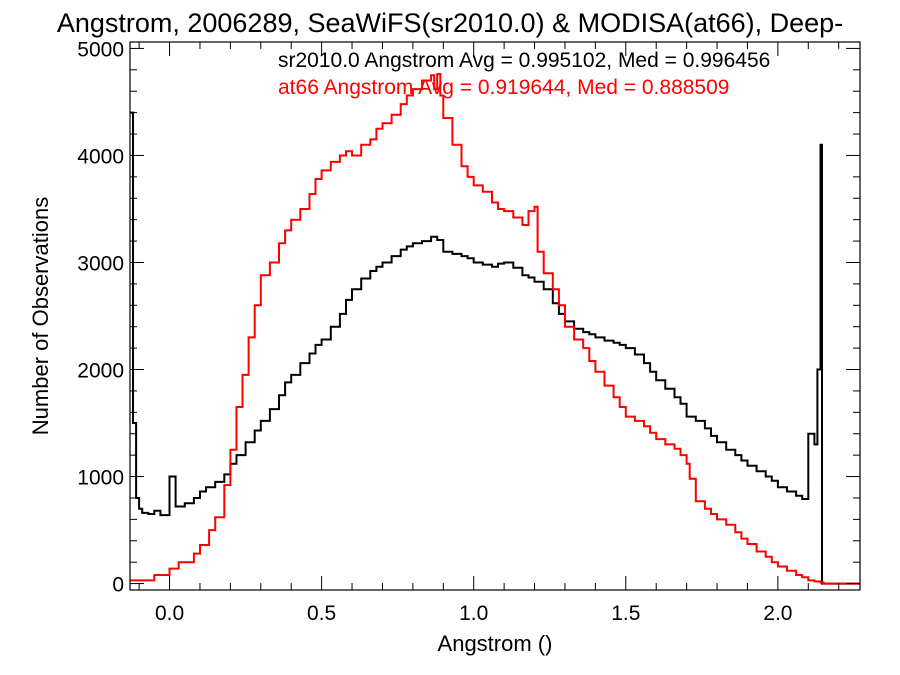 Image resolution: width=900 pixels, height=675 pixels. Describe the element at coordinates (100, 478) in the screenshot. I see `y-tick-label: 1000` at that location.